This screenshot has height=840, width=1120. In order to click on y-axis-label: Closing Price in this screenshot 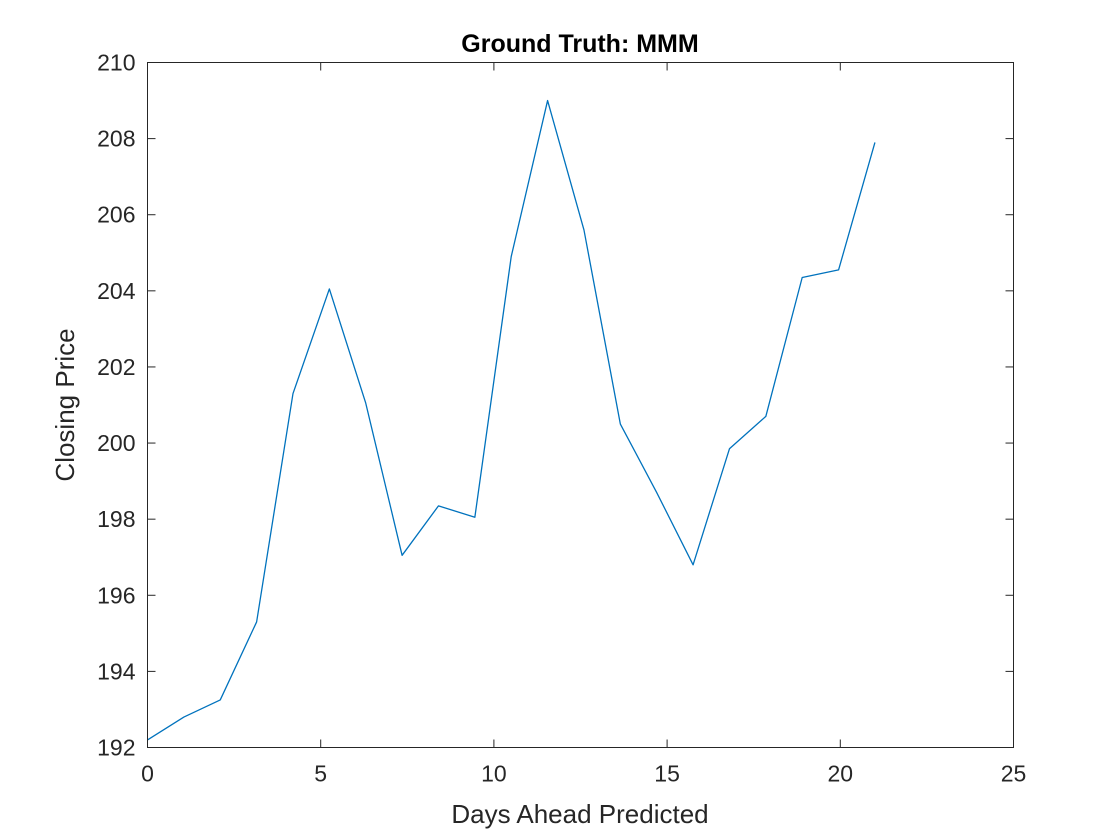, I will do `click(65, 404)`.